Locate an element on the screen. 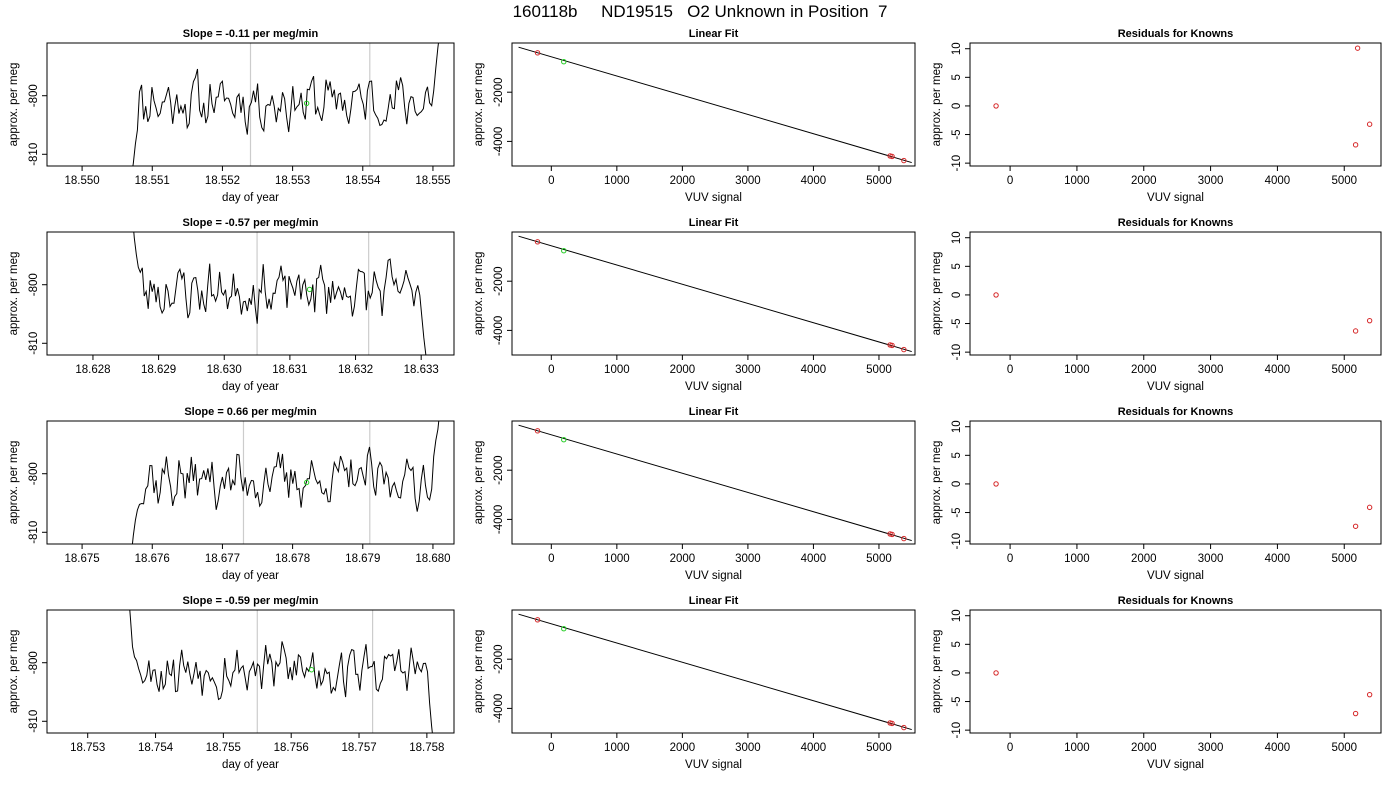 The height and width of the screenshot is (800, 1400). y-tick-label: 5 is located at coordinates (957, 455).